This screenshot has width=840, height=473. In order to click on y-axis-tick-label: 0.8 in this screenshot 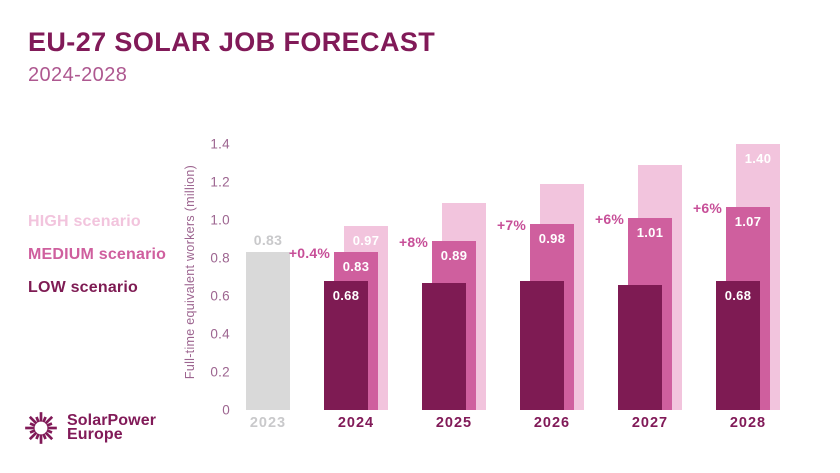, I will do `click(220, 258)`.